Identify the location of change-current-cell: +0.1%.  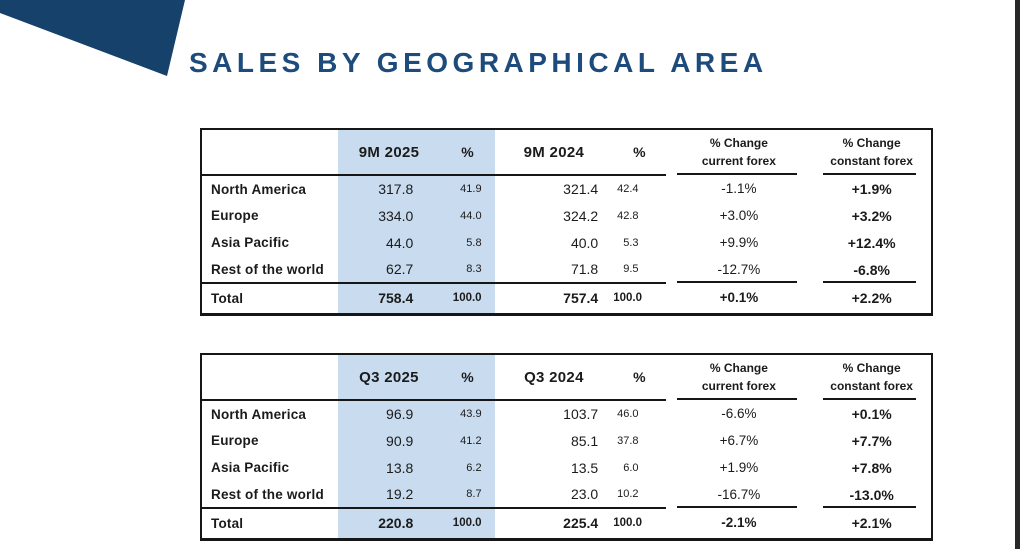
(739, 298).